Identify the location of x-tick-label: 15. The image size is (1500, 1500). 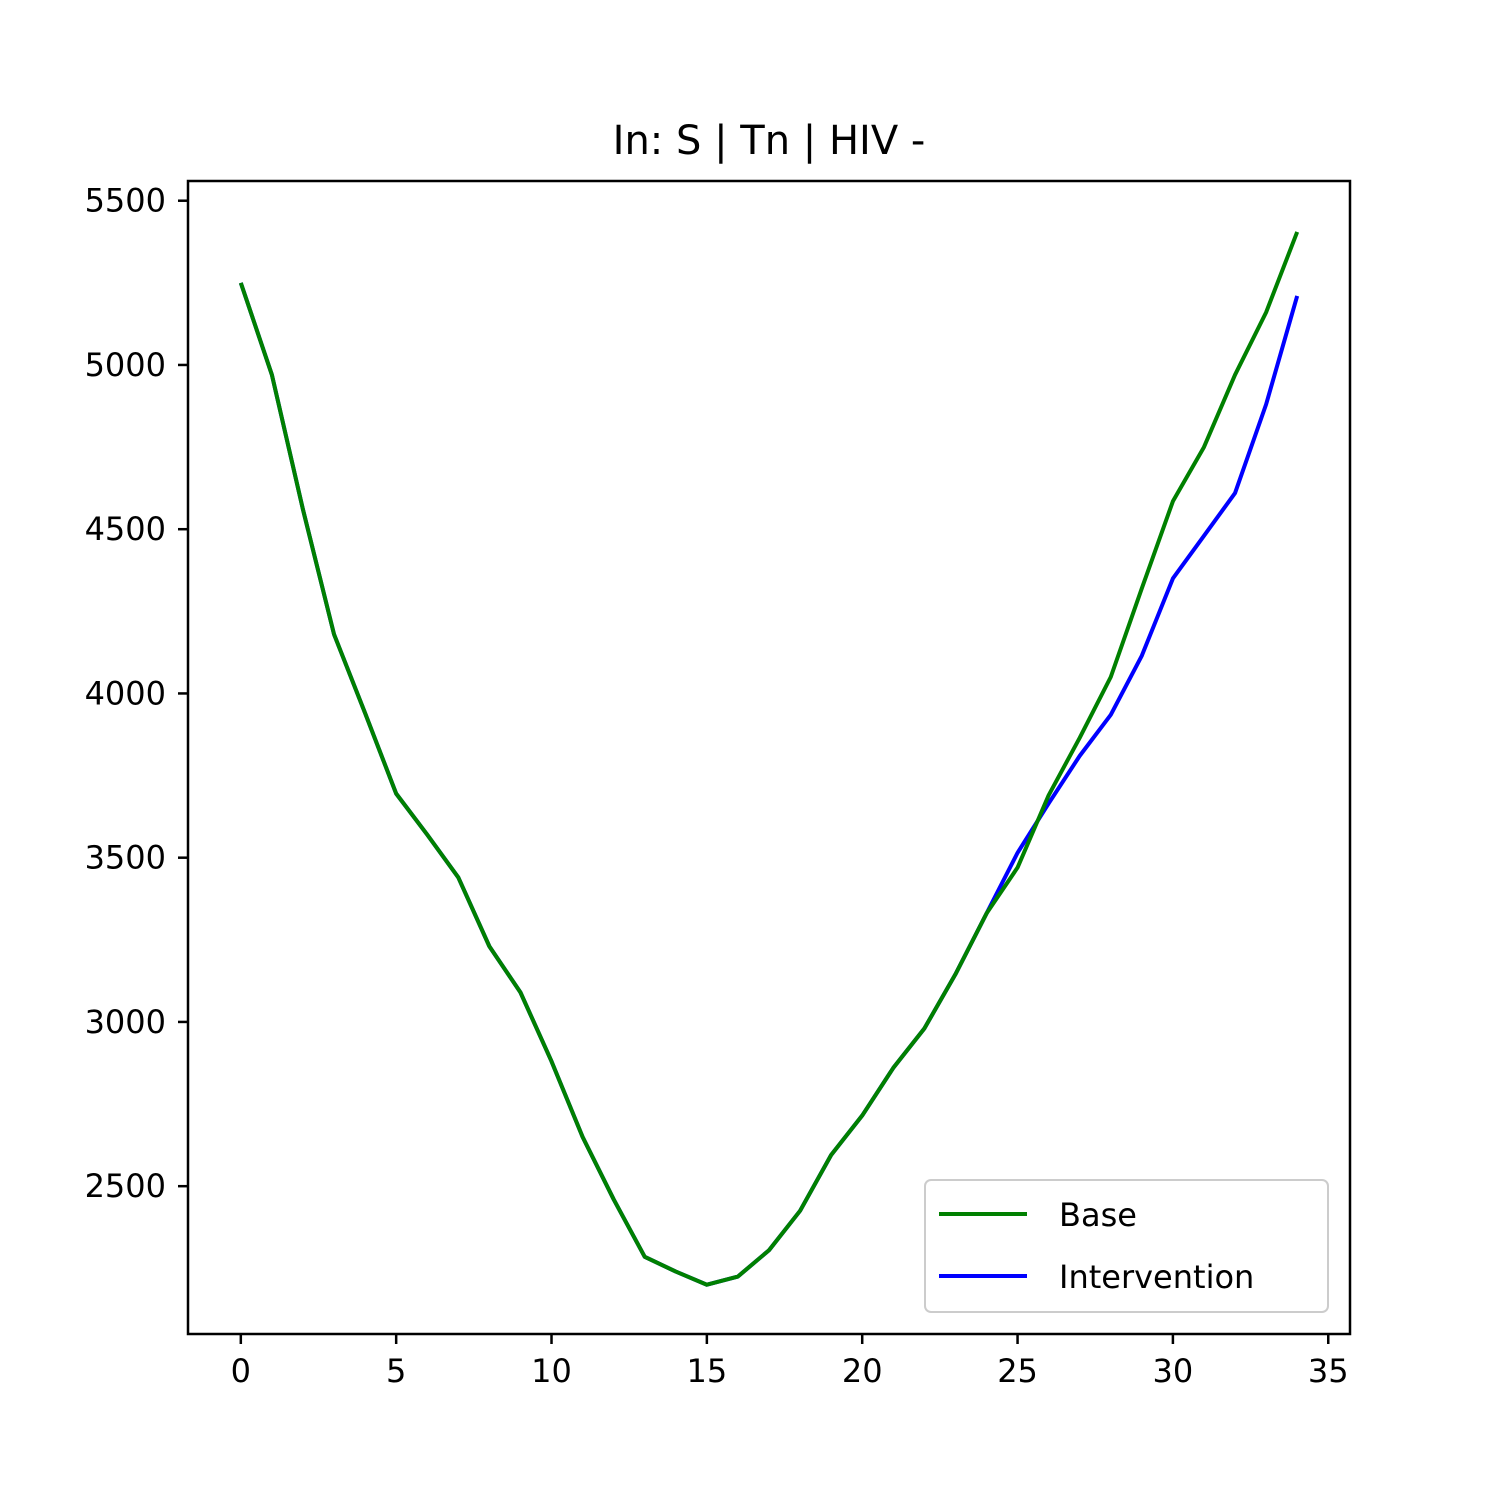
(707, 1371).